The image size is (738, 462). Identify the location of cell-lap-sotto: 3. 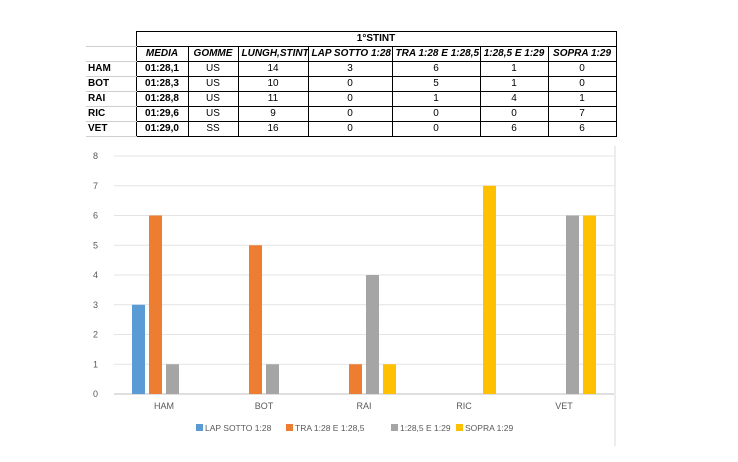
(350, 69).